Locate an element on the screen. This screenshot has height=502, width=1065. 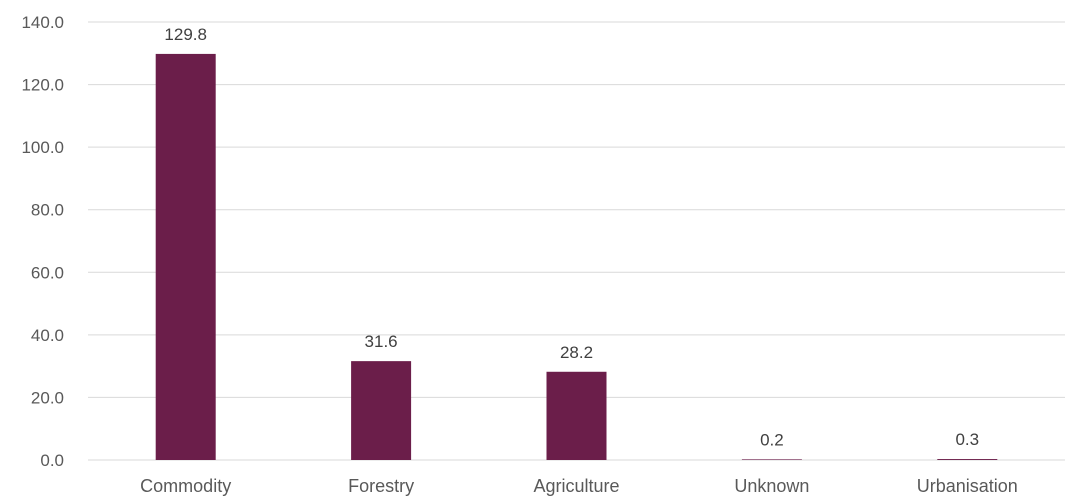
y-tick-label: 0.0 is located at coordinates (52, 460).